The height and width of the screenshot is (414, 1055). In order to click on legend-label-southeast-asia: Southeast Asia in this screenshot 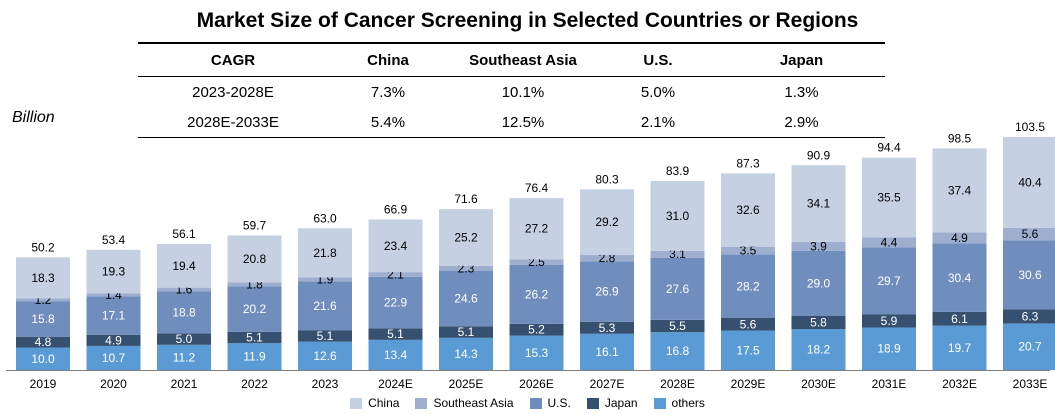, I will do `click(473, 403)`.